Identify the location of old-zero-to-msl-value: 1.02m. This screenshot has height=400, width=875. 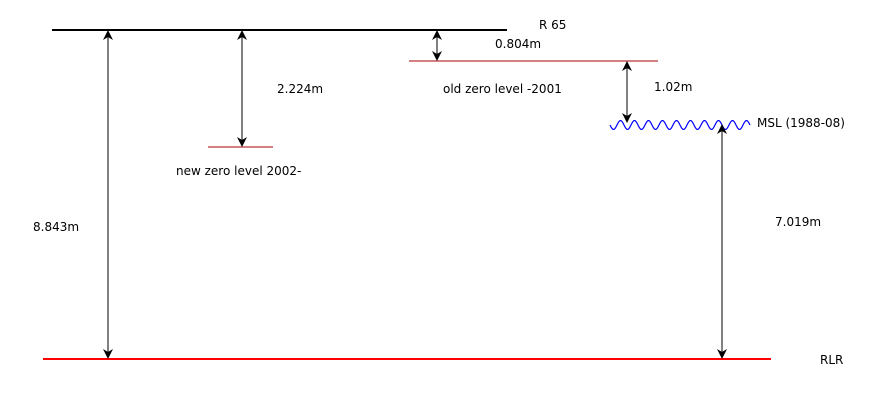
(673, 87).